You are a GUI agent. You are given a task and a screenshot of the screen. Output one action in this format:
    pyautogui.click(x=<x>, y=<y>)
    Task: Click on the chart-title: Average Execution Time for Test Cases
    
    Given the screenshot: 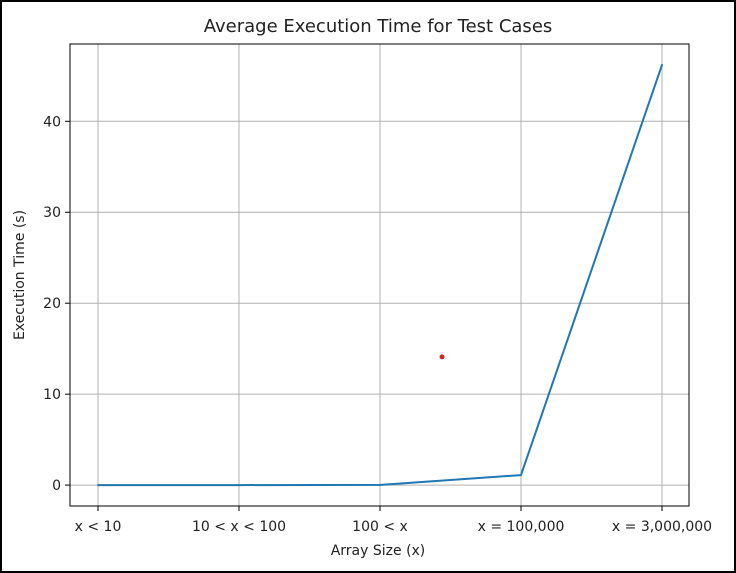 What is the action you would take?
    pyautogui.click(x=378, y=26)
    